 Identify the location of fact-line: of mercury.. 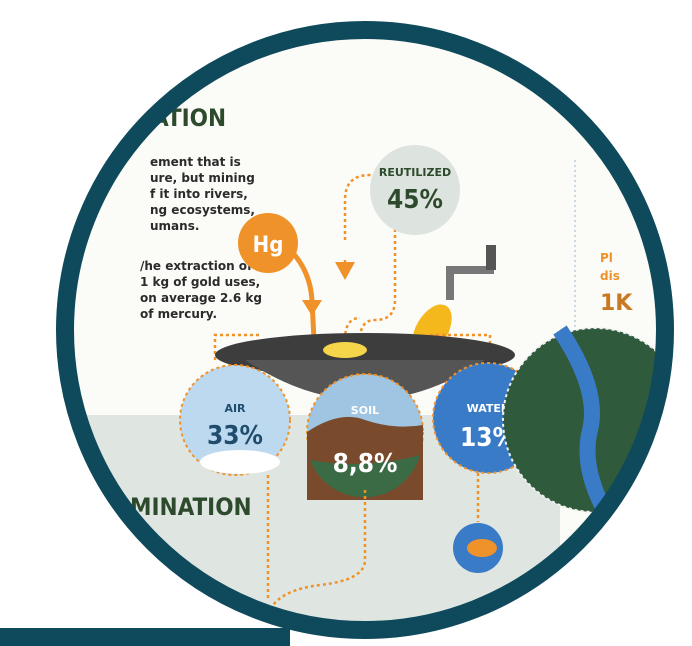
(178, 314).